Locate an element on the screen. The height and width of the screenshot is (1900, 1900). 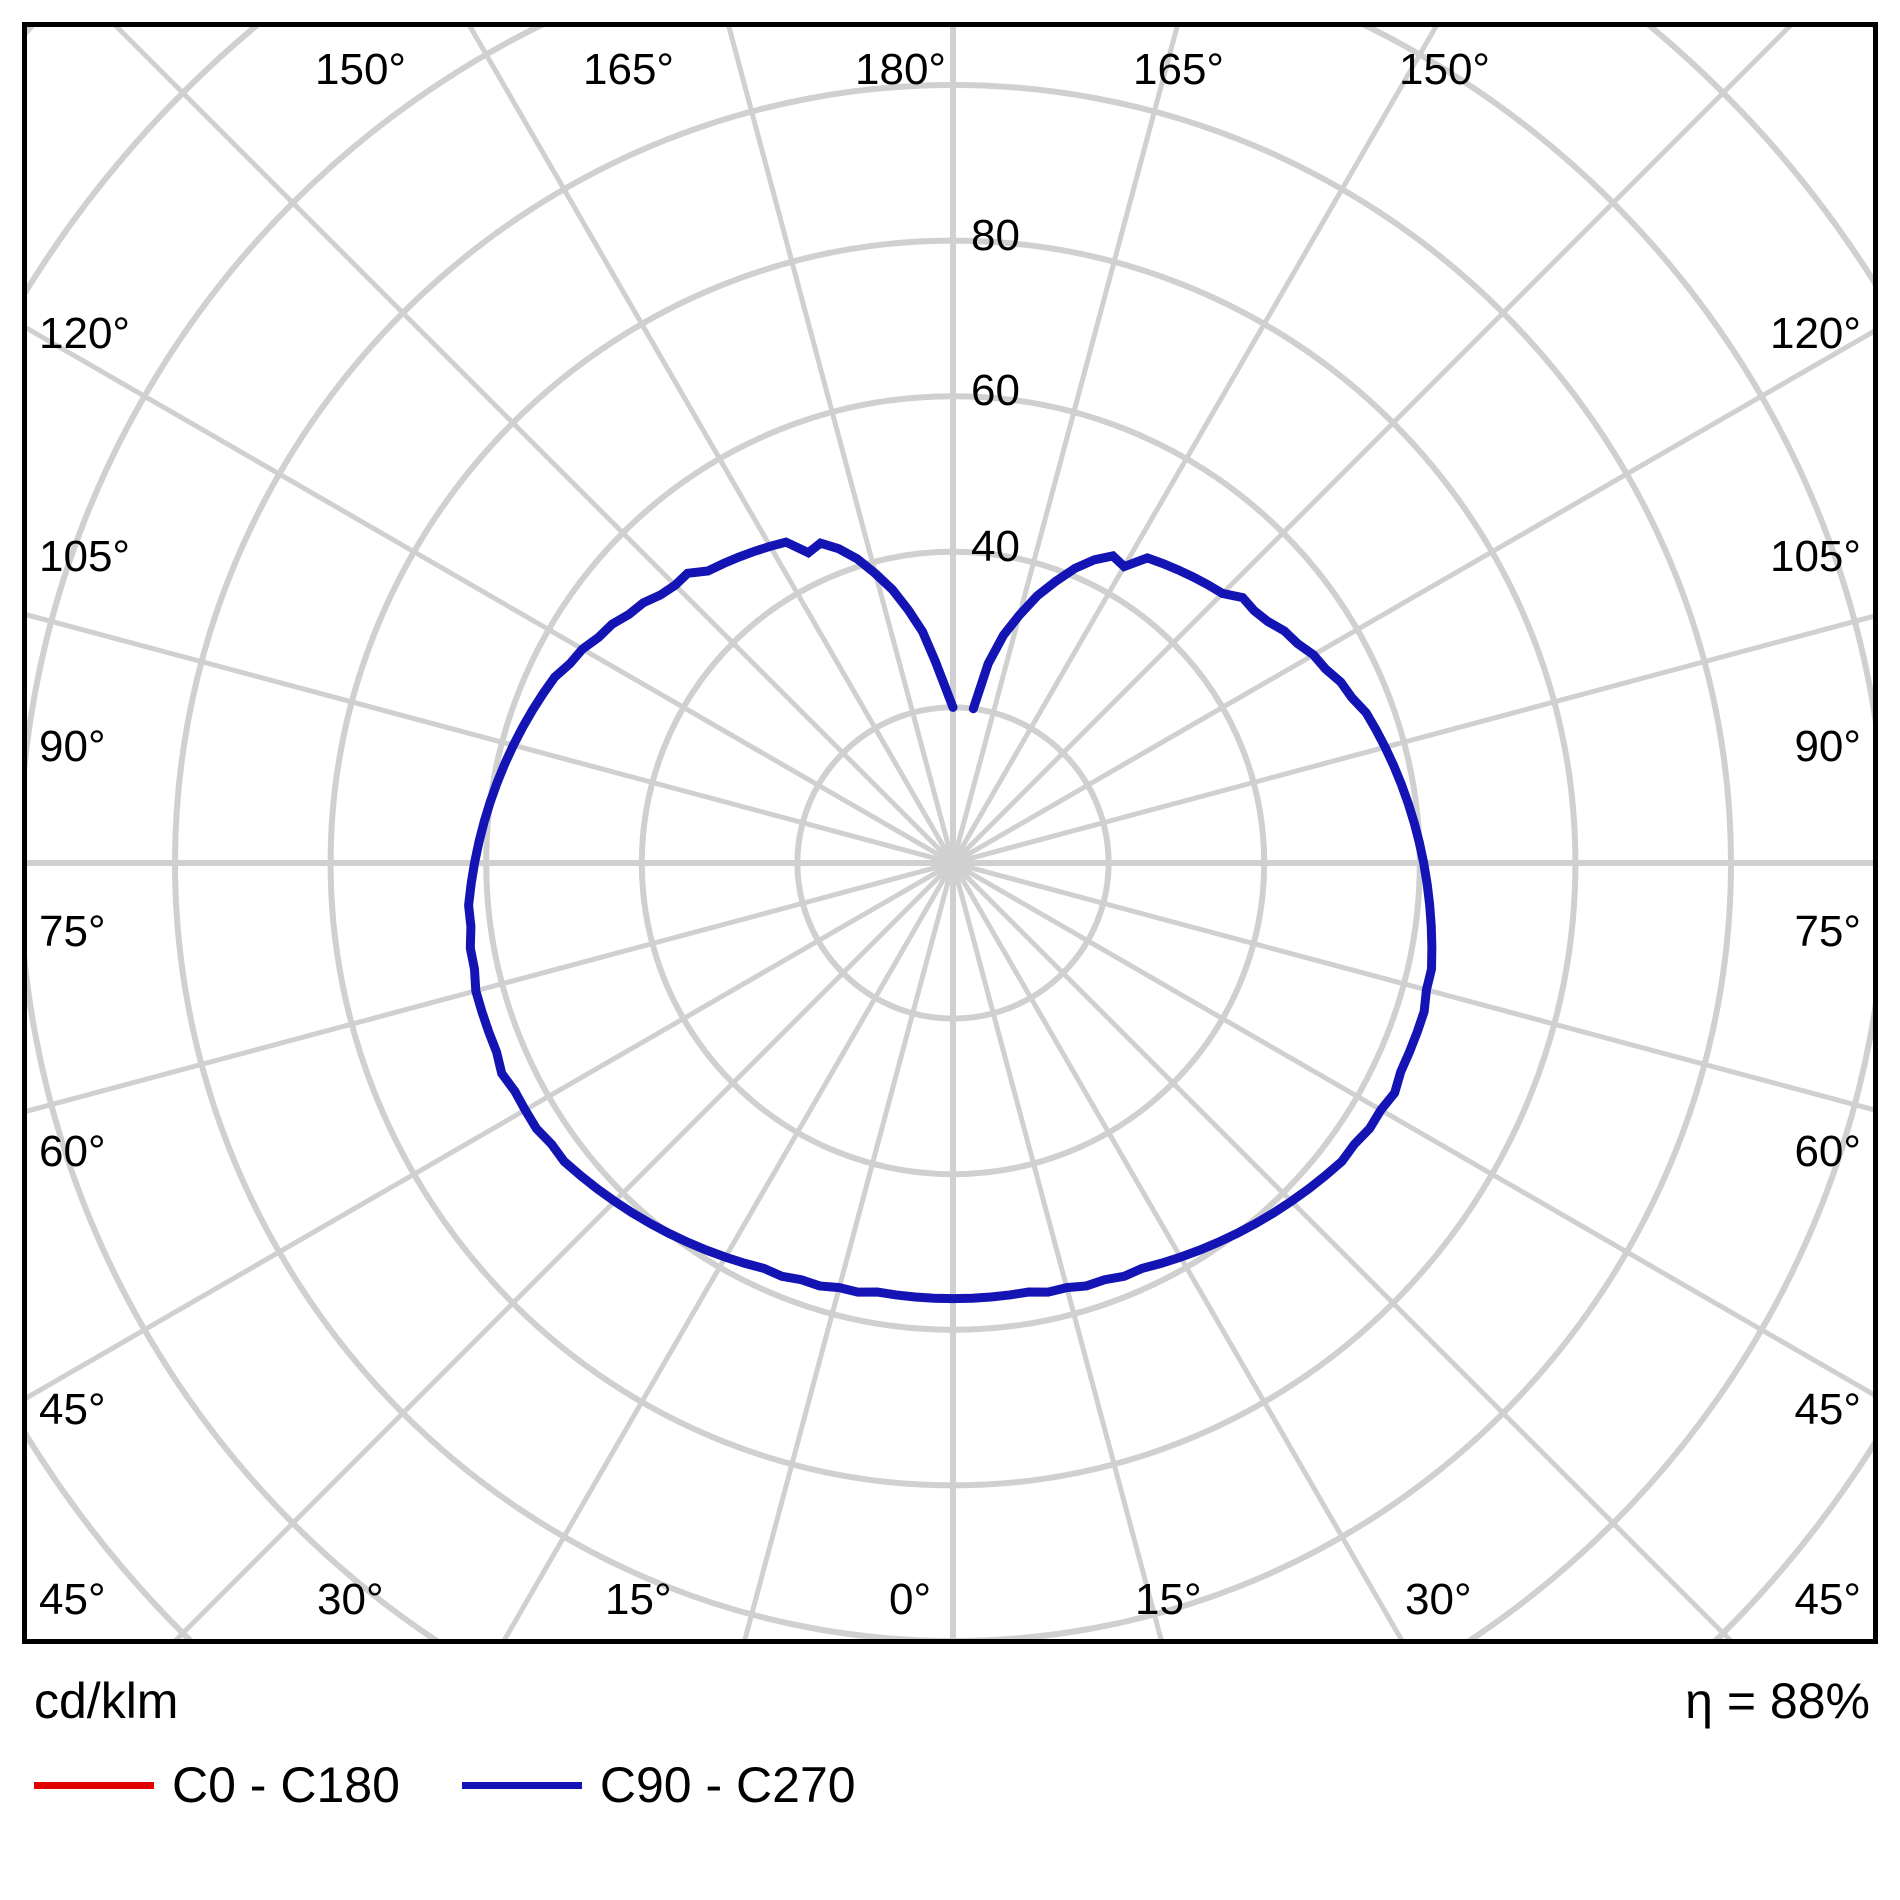
angle-label-left-120: 120° is located at coordinates (85, 333).